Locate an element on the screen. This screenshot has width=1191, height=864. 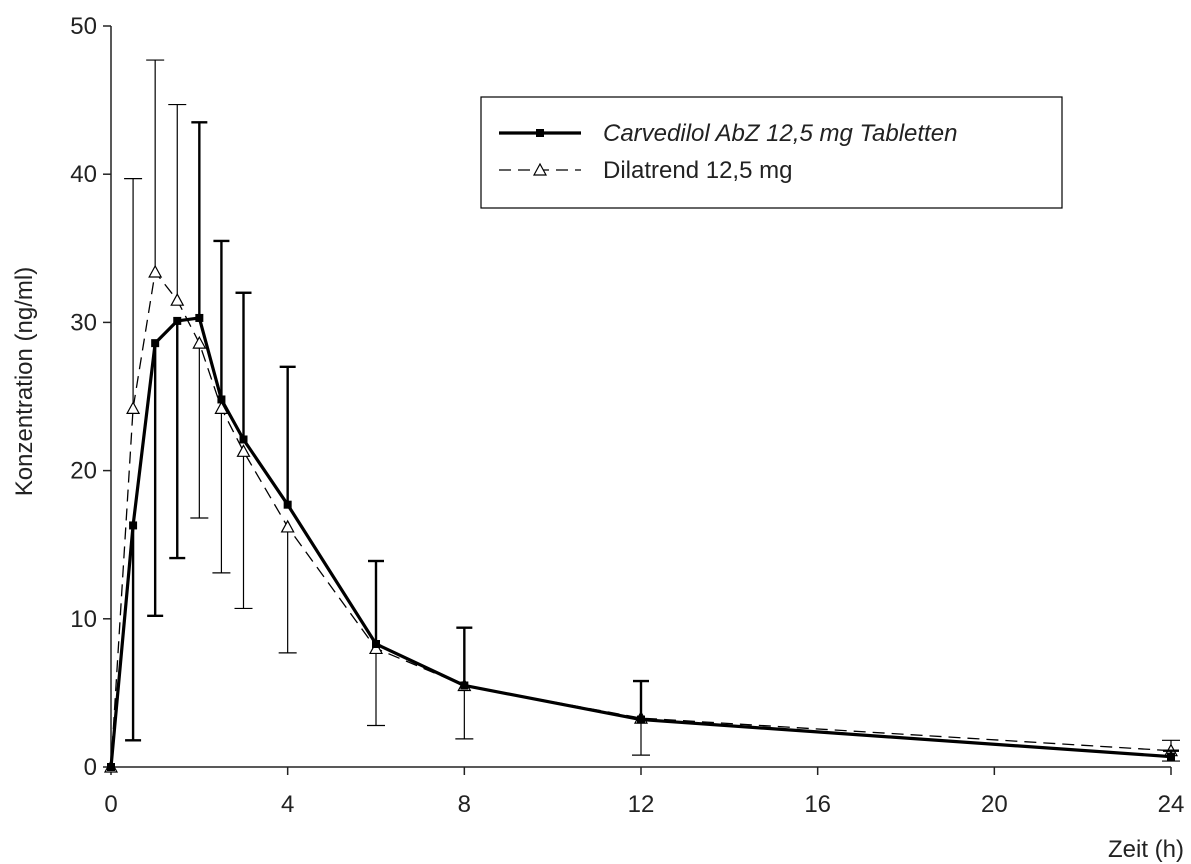
y-axis-label: Konzentration (ng/ml) is located at coordinates (24, 381).